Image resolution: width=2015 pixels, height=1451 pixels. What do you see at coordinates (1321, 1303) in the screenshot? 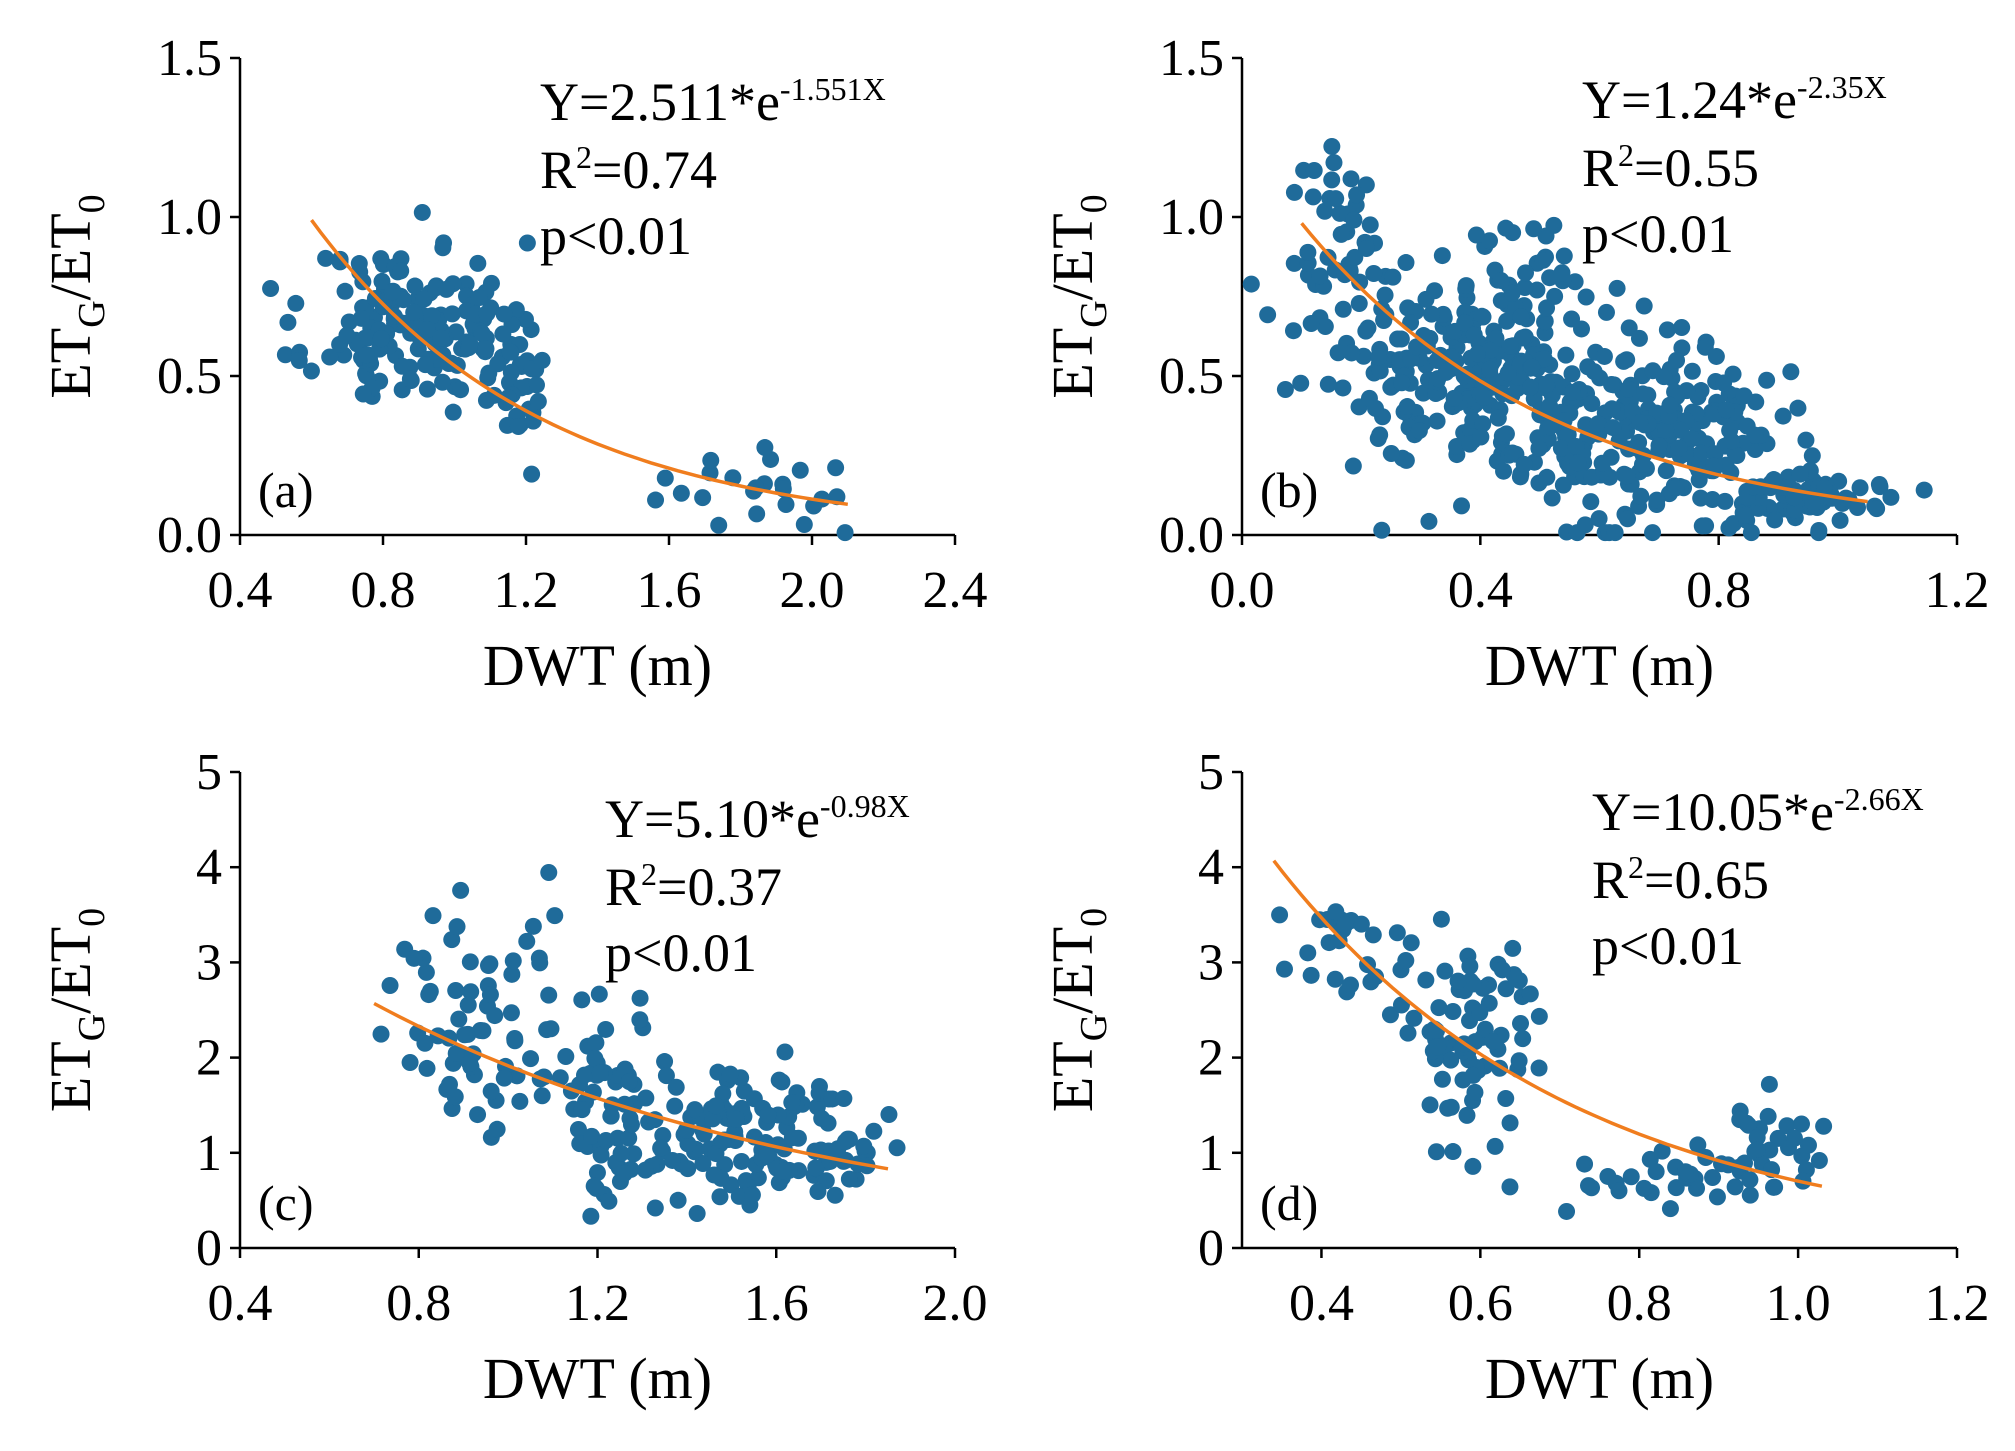
I see `panel-d-x-tick-label: 0.4` at bounding box center [1321, 1303].